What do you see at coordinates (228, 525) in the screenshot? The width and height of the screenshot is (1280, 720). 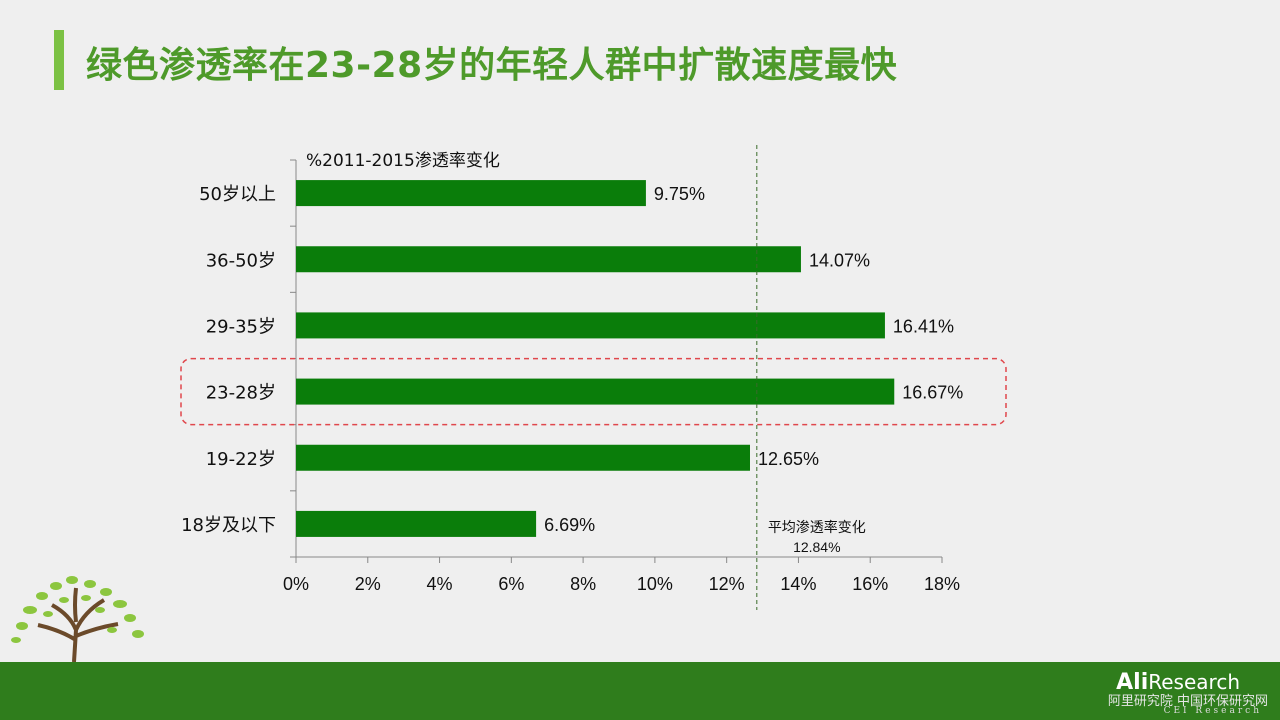 I see `category-label: 18岁及以下` at bounding box center [228, 525].